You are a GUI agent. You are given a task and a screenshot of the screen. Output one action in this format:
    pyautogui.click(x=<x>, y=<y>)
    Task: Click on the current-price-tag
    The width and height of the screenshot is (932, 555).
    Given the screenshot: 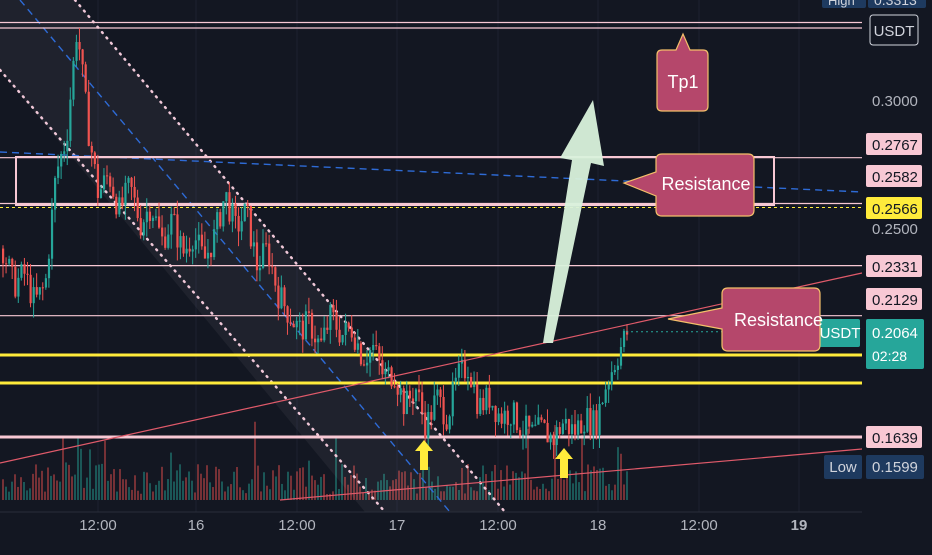 What is the action you would take?
    pyautogui.click(x=895, y=344)
    